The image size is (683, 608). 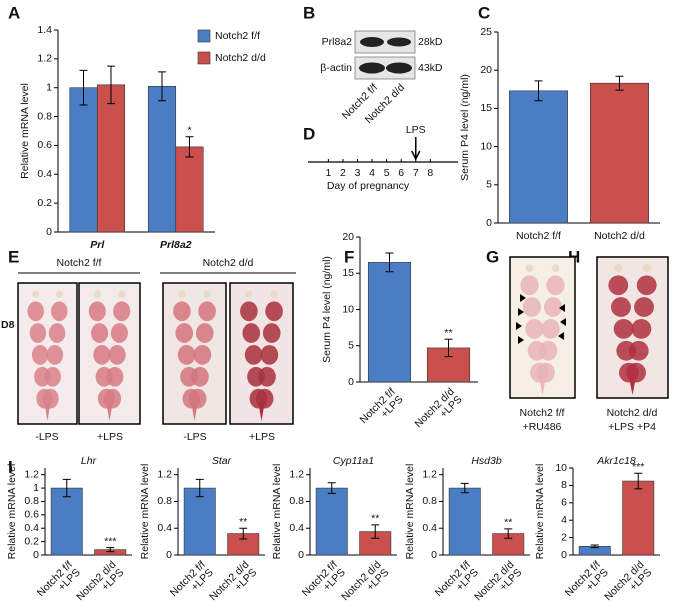 I want to click on x-tick-label: 6, so click(x=401, y=173).